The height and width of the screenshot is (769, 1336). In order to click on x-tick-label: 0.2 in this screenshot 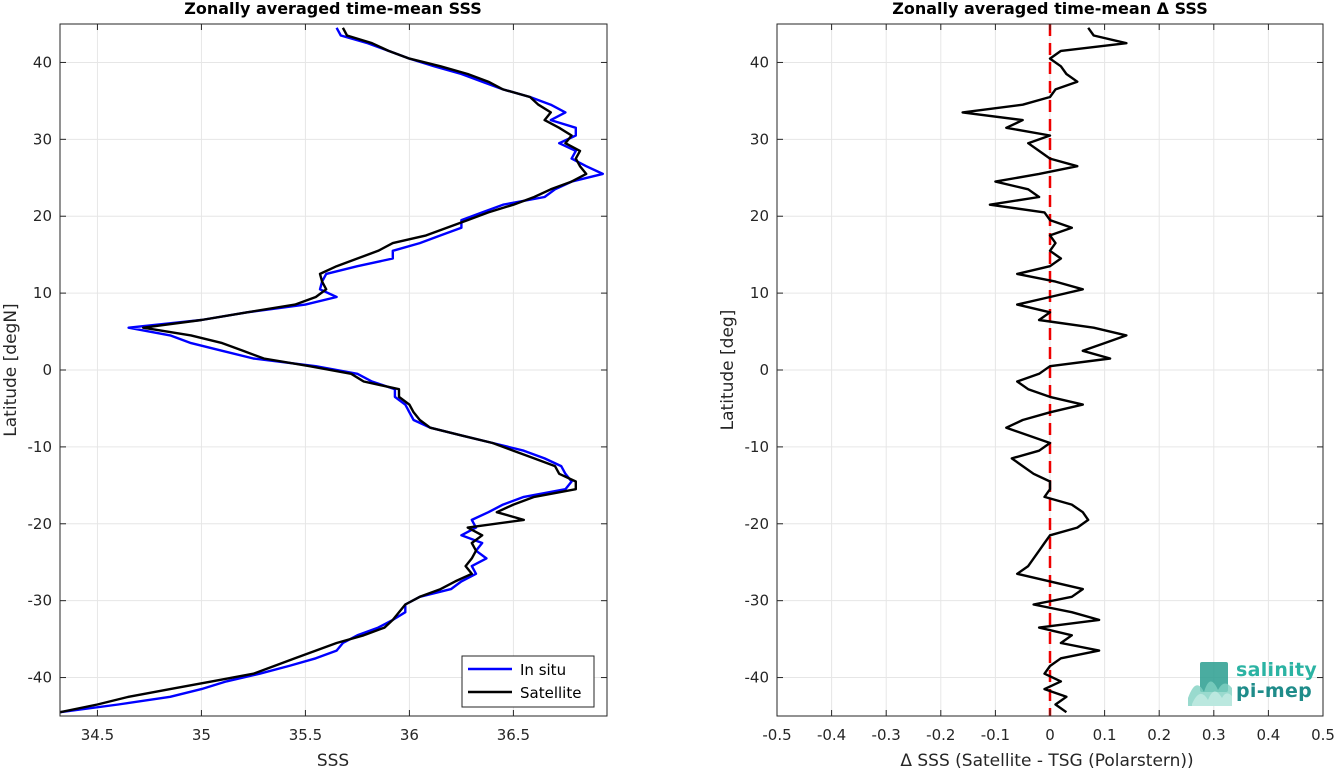, I will do `click(1159, 735)`.